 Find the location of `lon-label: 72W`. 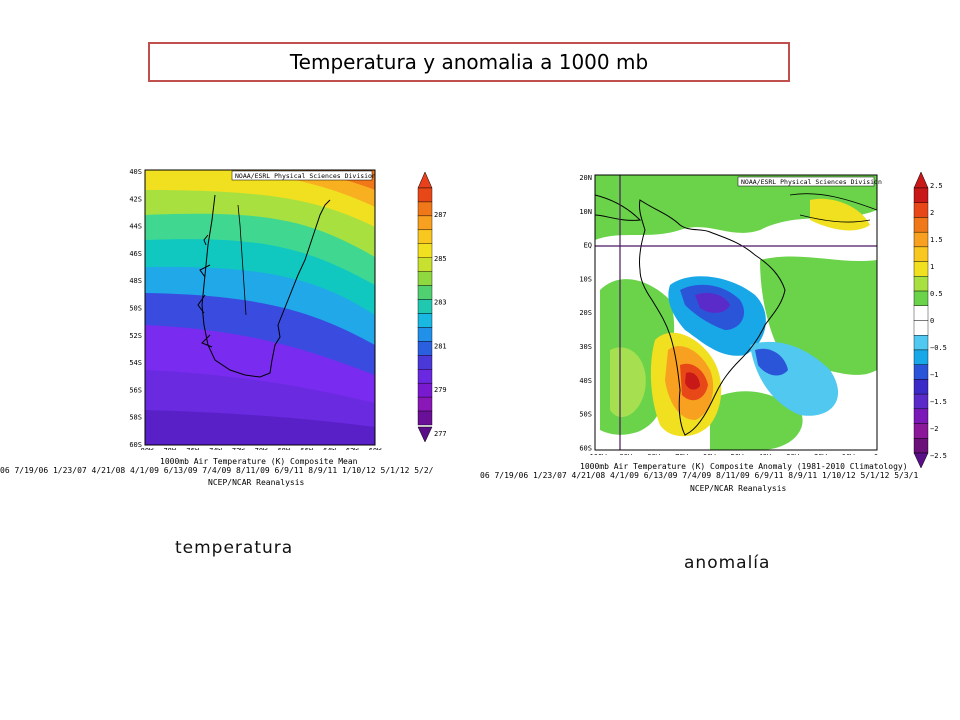

lon-label: 72W is located at coordinates (238, 448).